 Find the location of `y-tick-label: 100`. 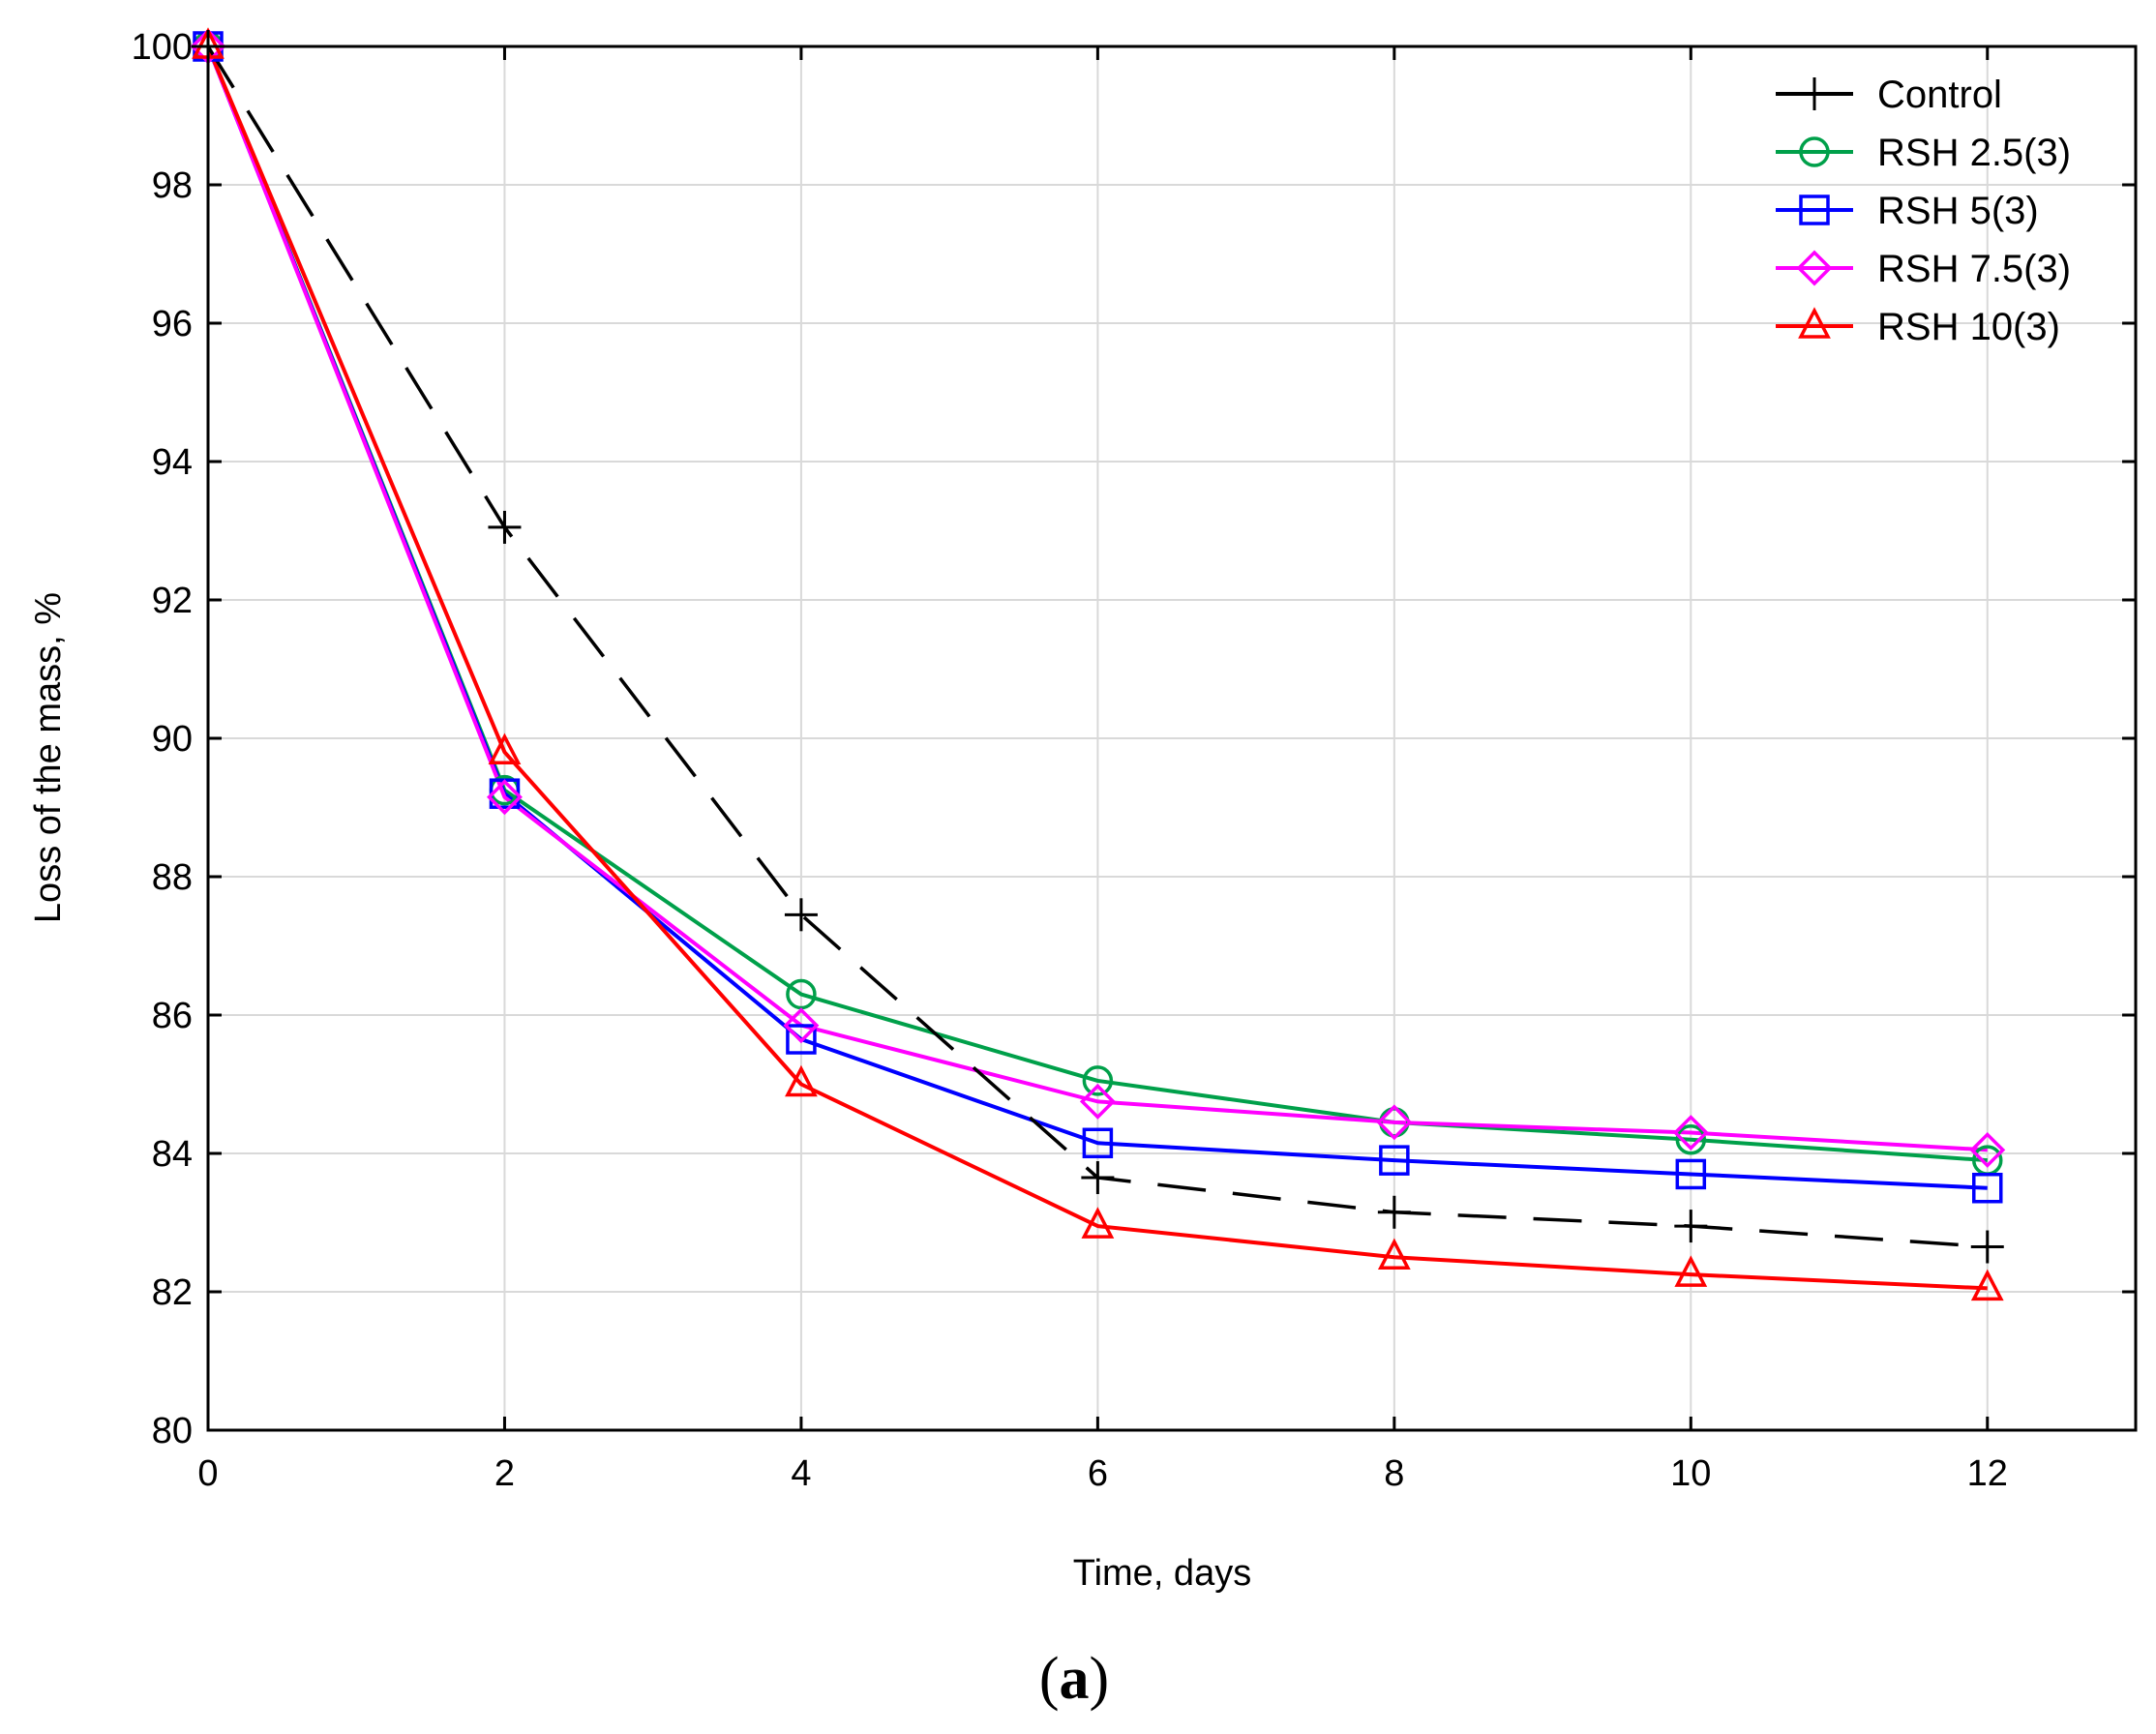

y-tick-label: 100 is located at coordinates (162, 47).